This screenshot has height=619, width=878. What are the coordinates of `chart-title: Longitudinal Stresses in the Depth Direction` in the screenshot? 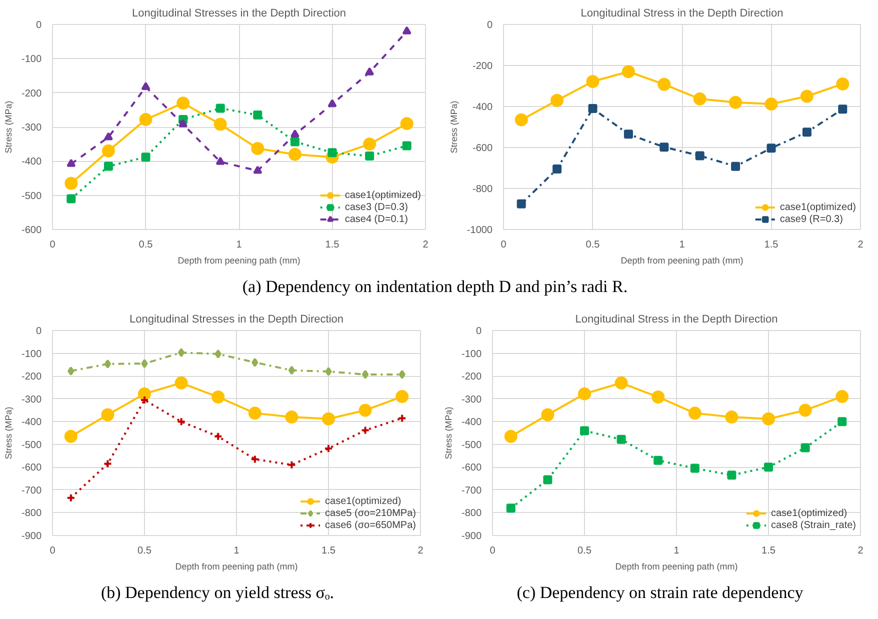 It's located at (236, 320).